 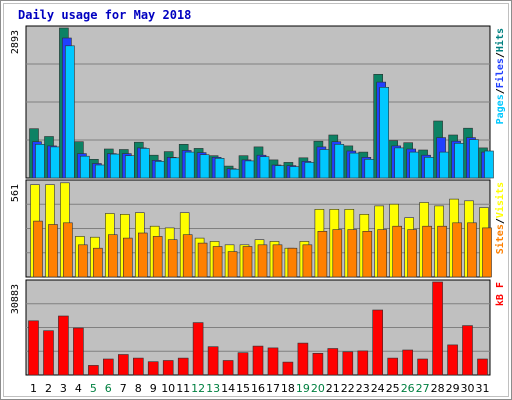 What do you see at coordinates (138, 388) in the screenshot?
I see `x-tick-label: 8` at bounding box center [138, 388].